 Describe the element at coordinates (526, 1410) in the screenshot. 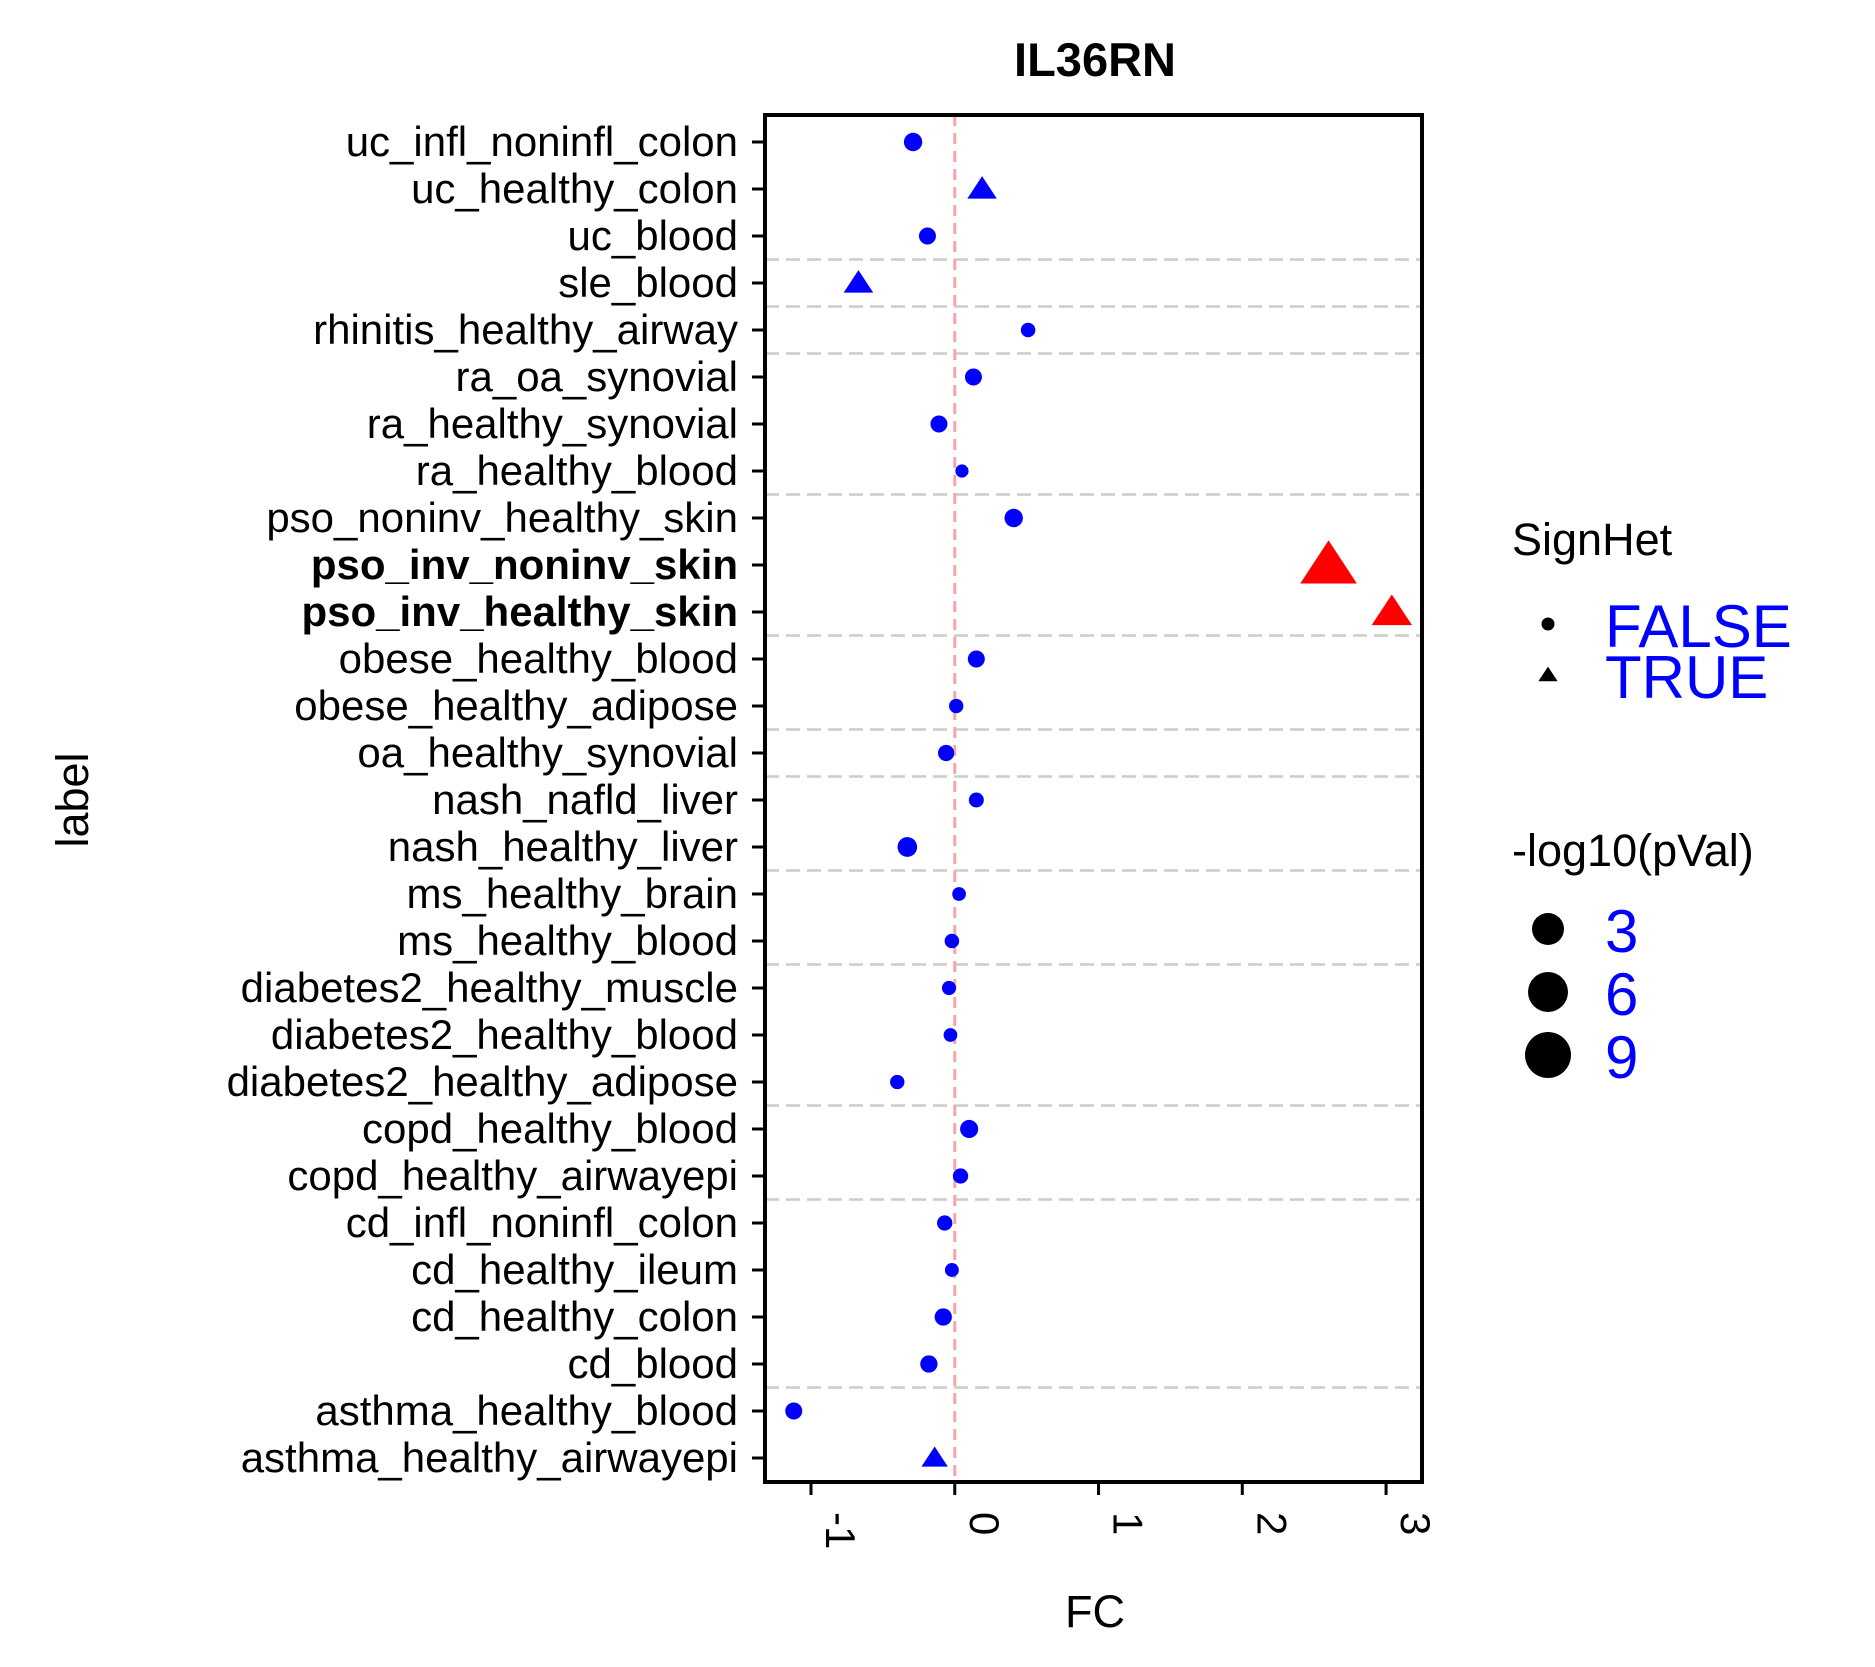

I see `y-tick-label: asthma_healthy_blood` at that location.